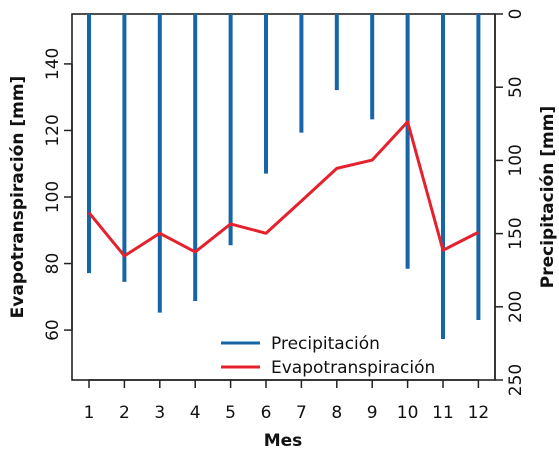 Image resolution: width=559 pixels, height=450 pixels. I want to click on x-tick-label: 6, so click(266, 413).